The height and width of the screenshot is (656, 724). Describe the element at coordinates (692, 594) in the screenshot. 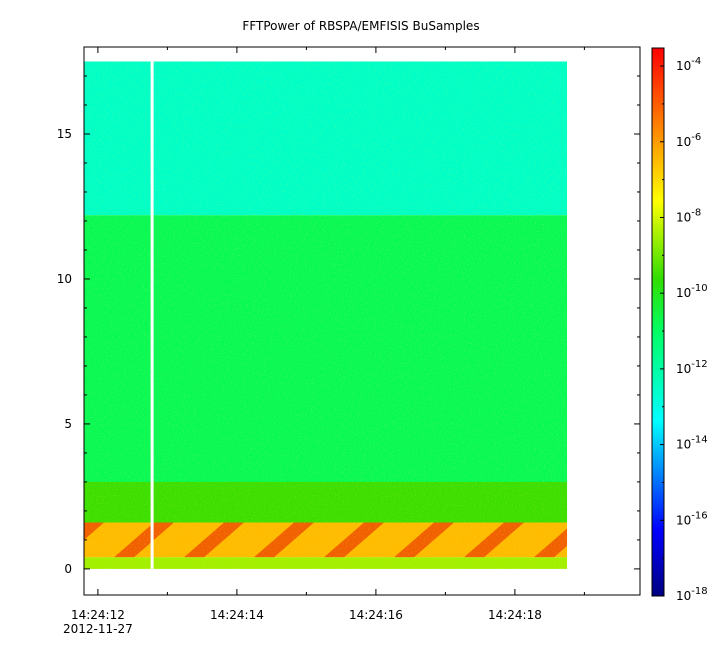

I see `colorbar-tick-label: 10⁻¹⁸` at that location.